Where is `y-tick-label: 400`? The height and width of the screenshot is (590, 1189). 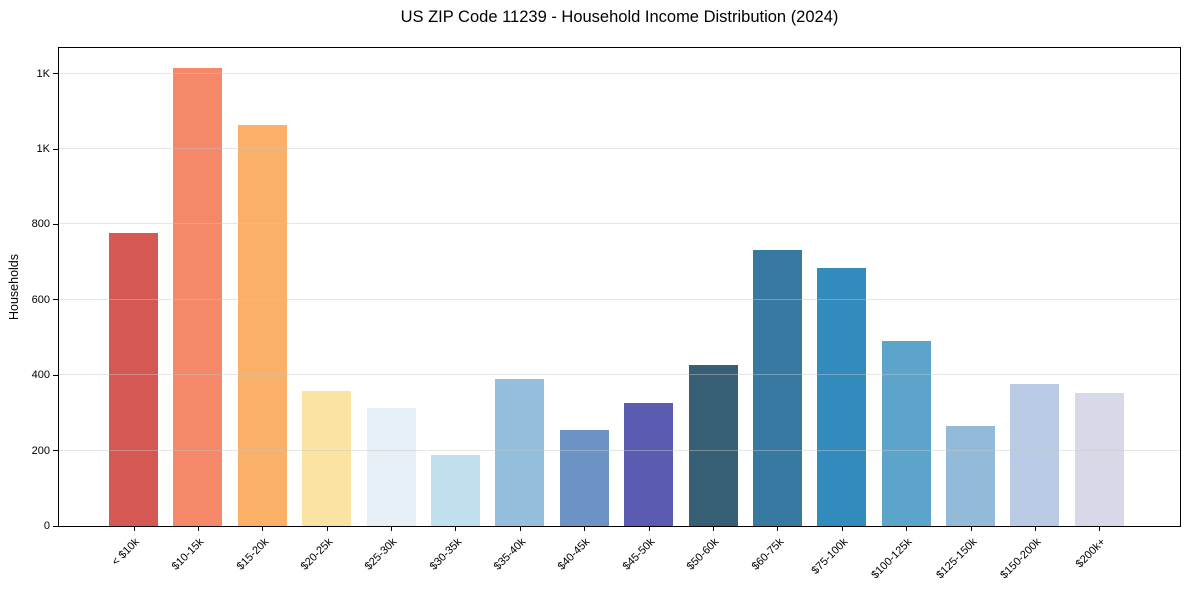 y-tick-label: 400 is located at coordinates (40, 375).